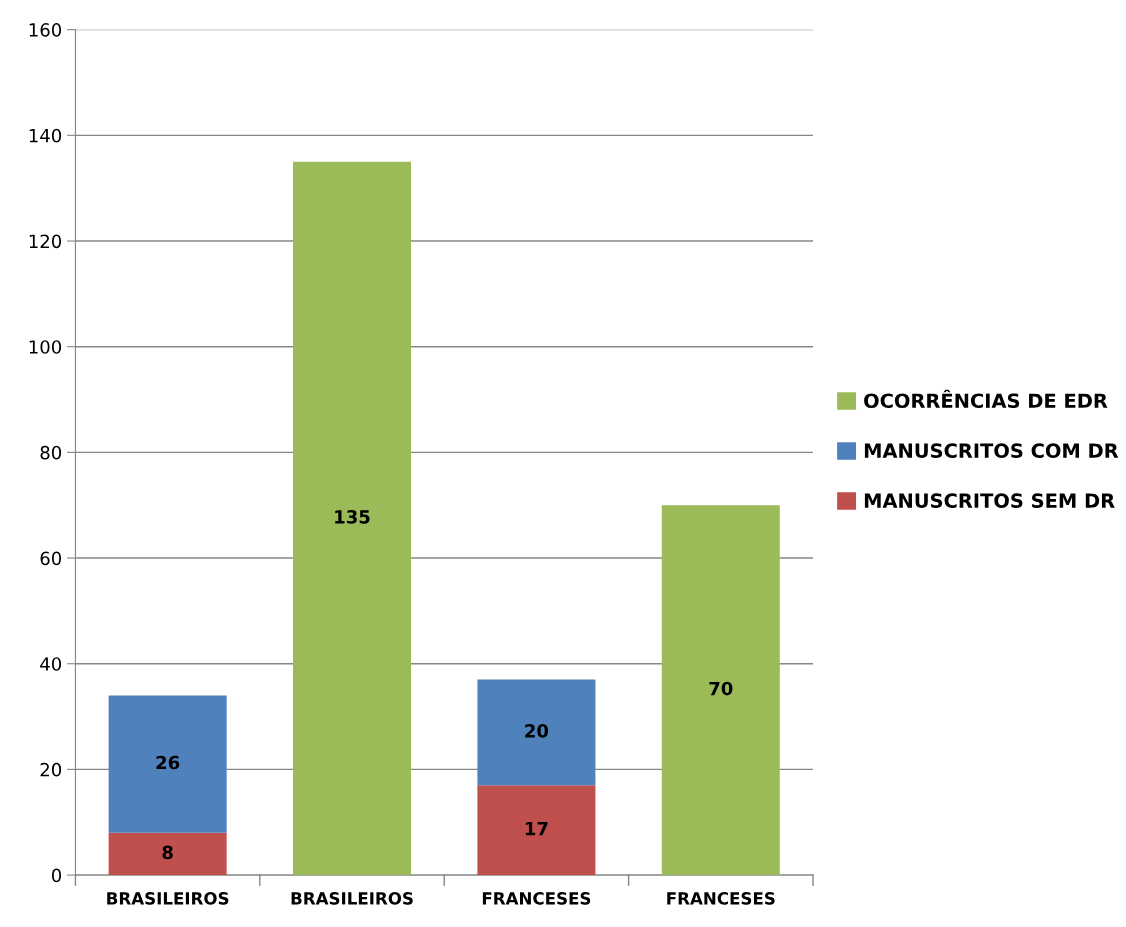 The image size is (1126, 927). I want to click on y-tick-label: 80, so click(51, 452).